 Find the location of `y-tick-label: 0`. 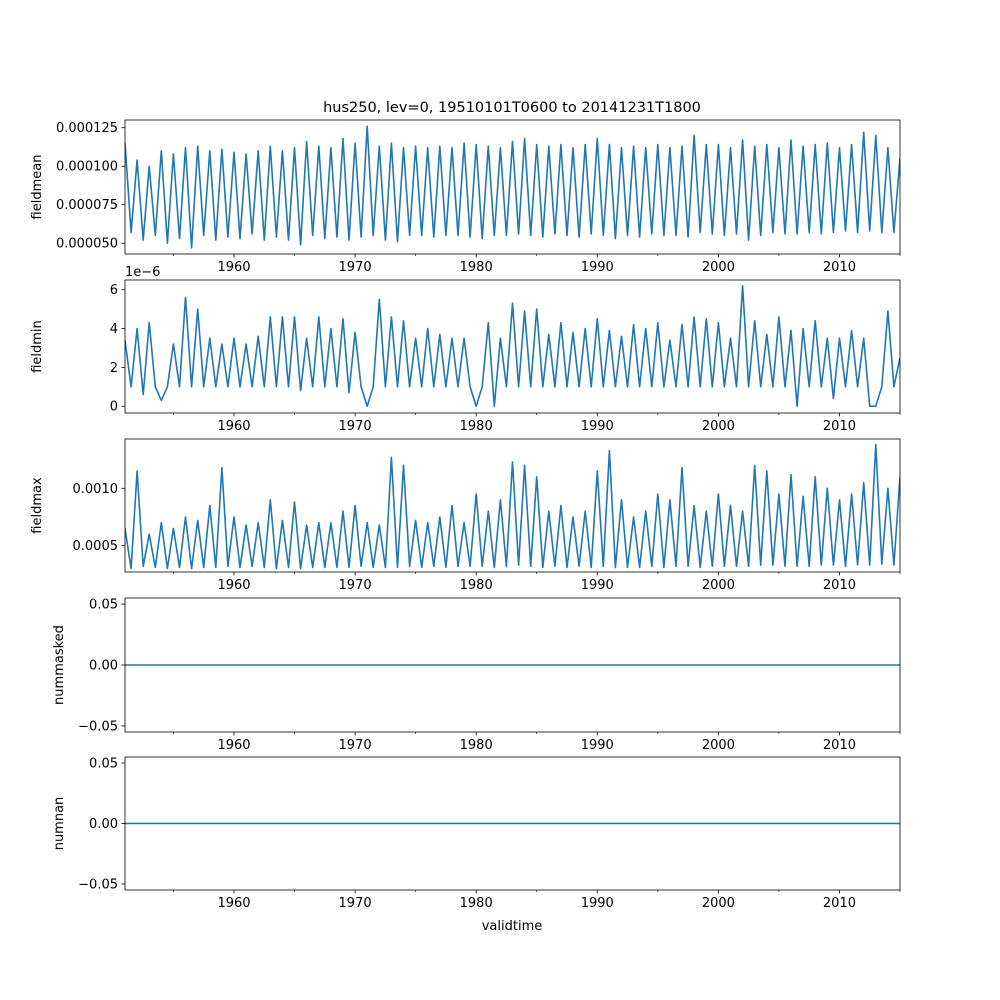

y-tick-label: 0 is located at coordinates (114, 407).